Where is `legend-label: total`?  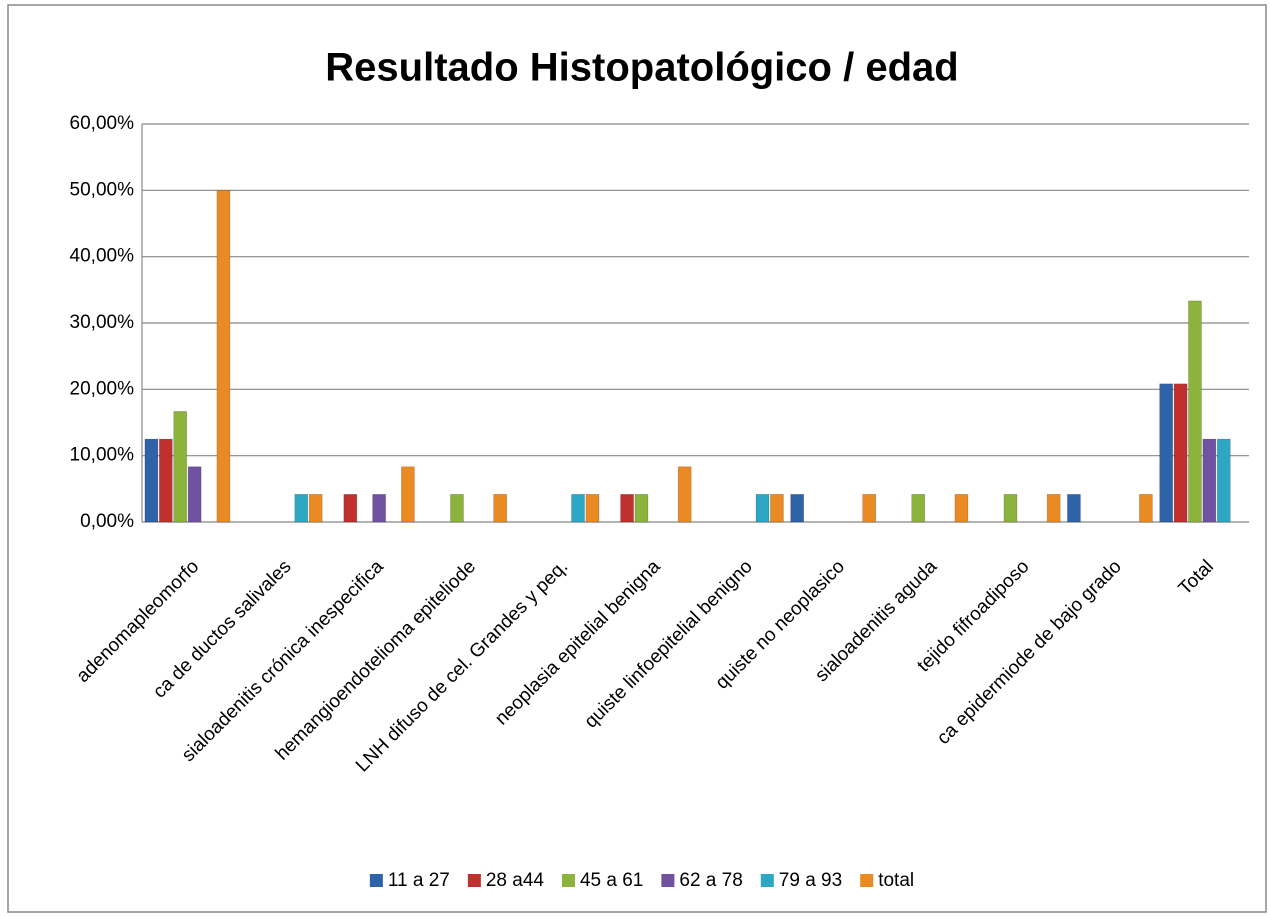 legend-label: total is located at coordinates (896, 880).